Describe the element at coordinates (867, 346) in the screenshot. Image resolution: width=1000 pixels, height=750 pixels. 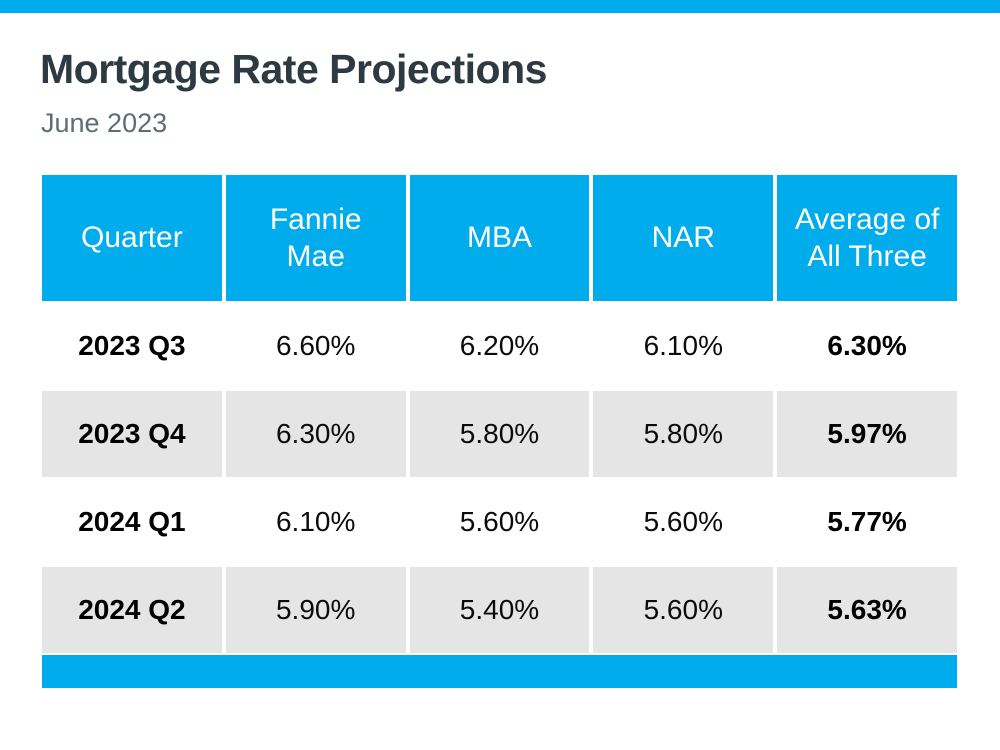
I see `cell-average: 6.30%` at that location.